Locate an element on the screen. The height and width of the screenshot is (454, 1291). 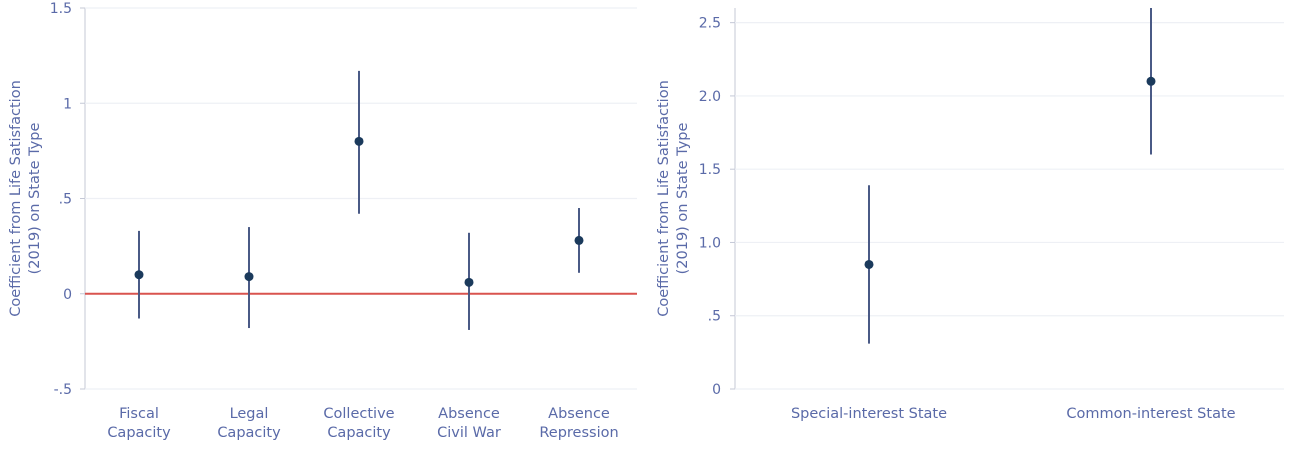
category-label: Absence Civil War is located at coordinates (469, 423).